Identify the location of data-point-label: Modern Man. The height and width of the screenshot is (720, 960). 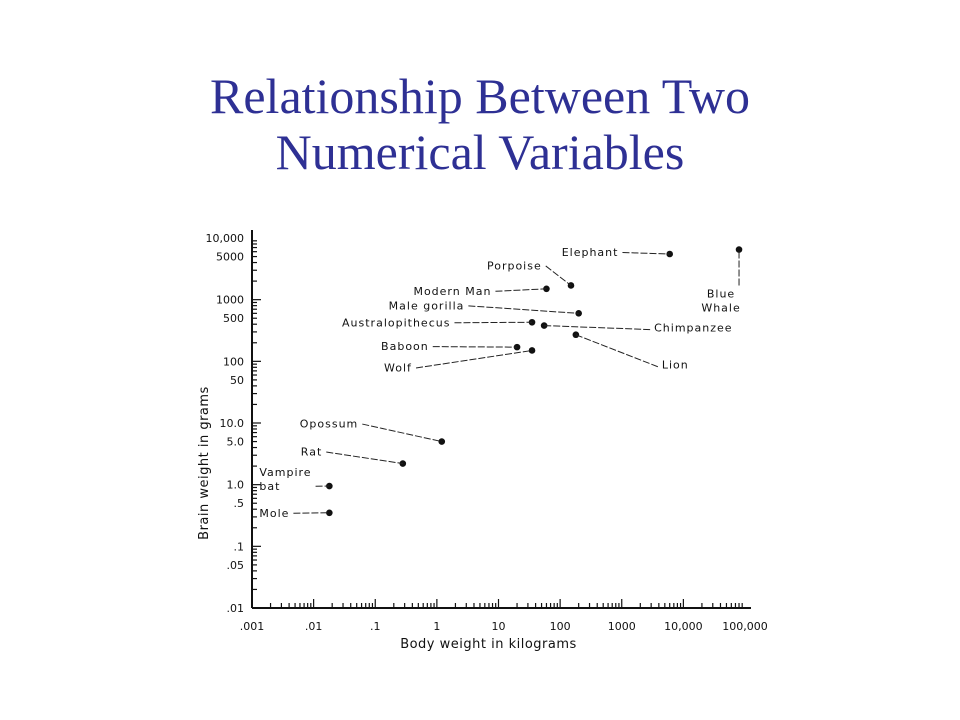
(452, 291).